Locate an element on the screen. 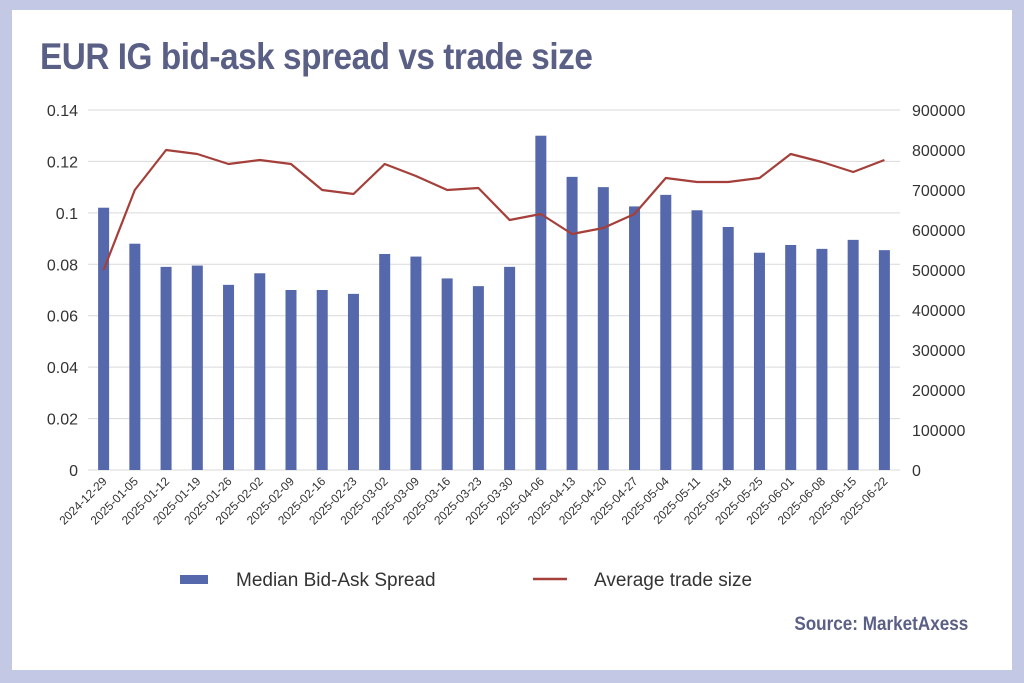 The image size is (1024, 683). y-right-tick-label: 500000 is located at coordinates (938, 271).